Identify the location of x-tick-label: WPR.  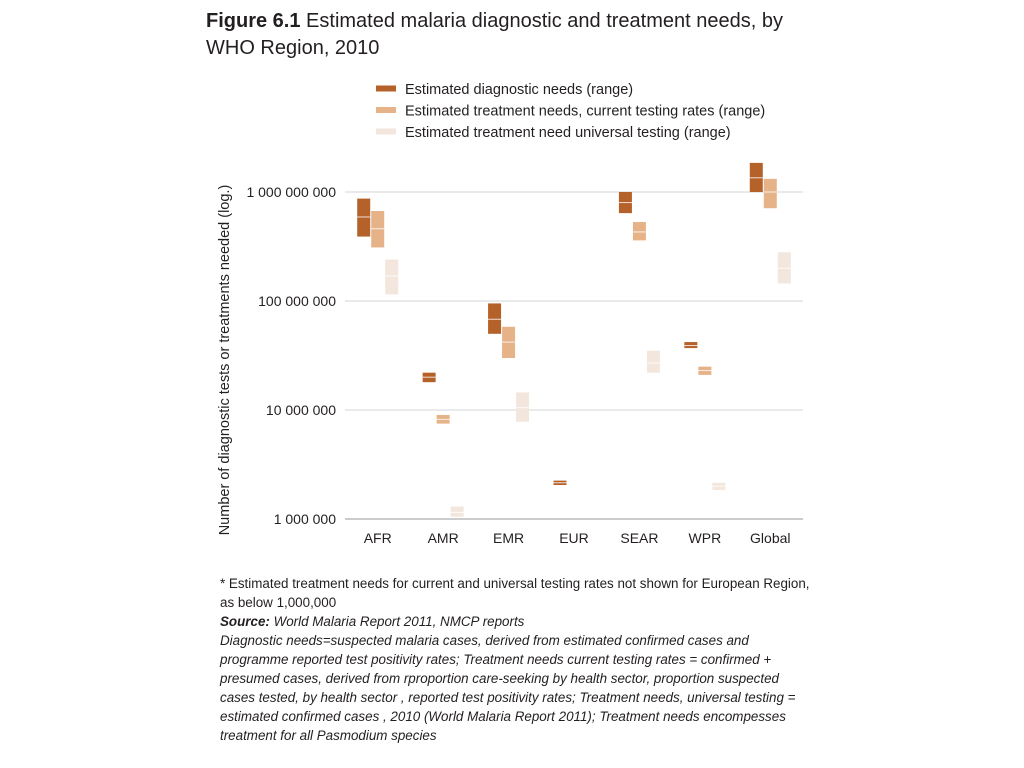
(705, 538).